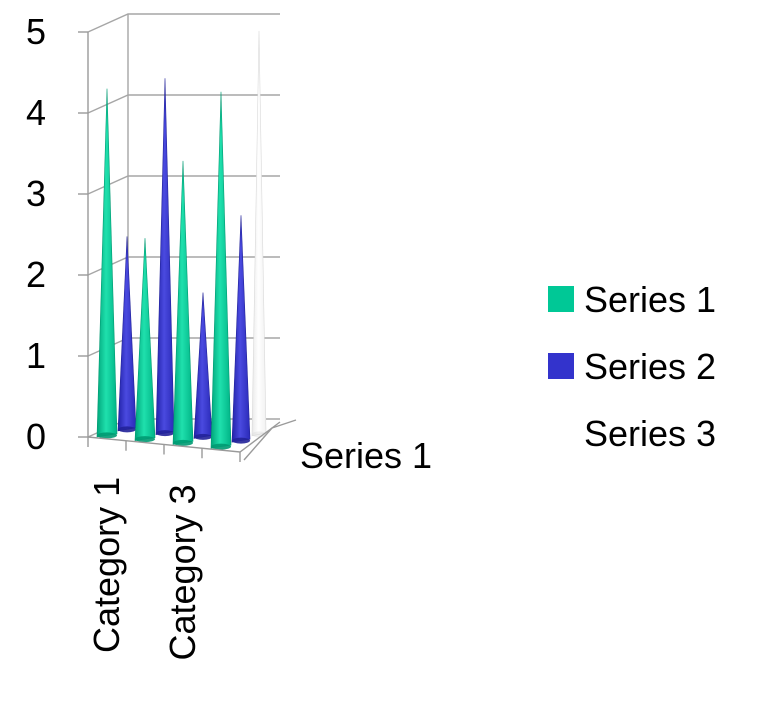  What do you see at coordinates (57, 234) in the screenshot?
I see `value-axis: 0 1 2 3 4 5` at bounding box center [57, 234].